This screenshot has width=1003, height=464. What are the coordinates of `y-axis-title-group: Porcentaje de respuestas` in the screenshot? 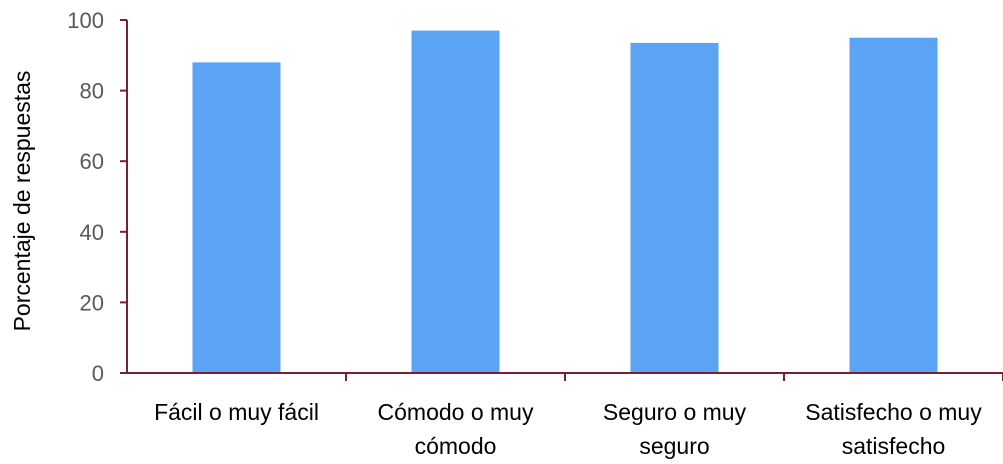 It's located at (22, 201).